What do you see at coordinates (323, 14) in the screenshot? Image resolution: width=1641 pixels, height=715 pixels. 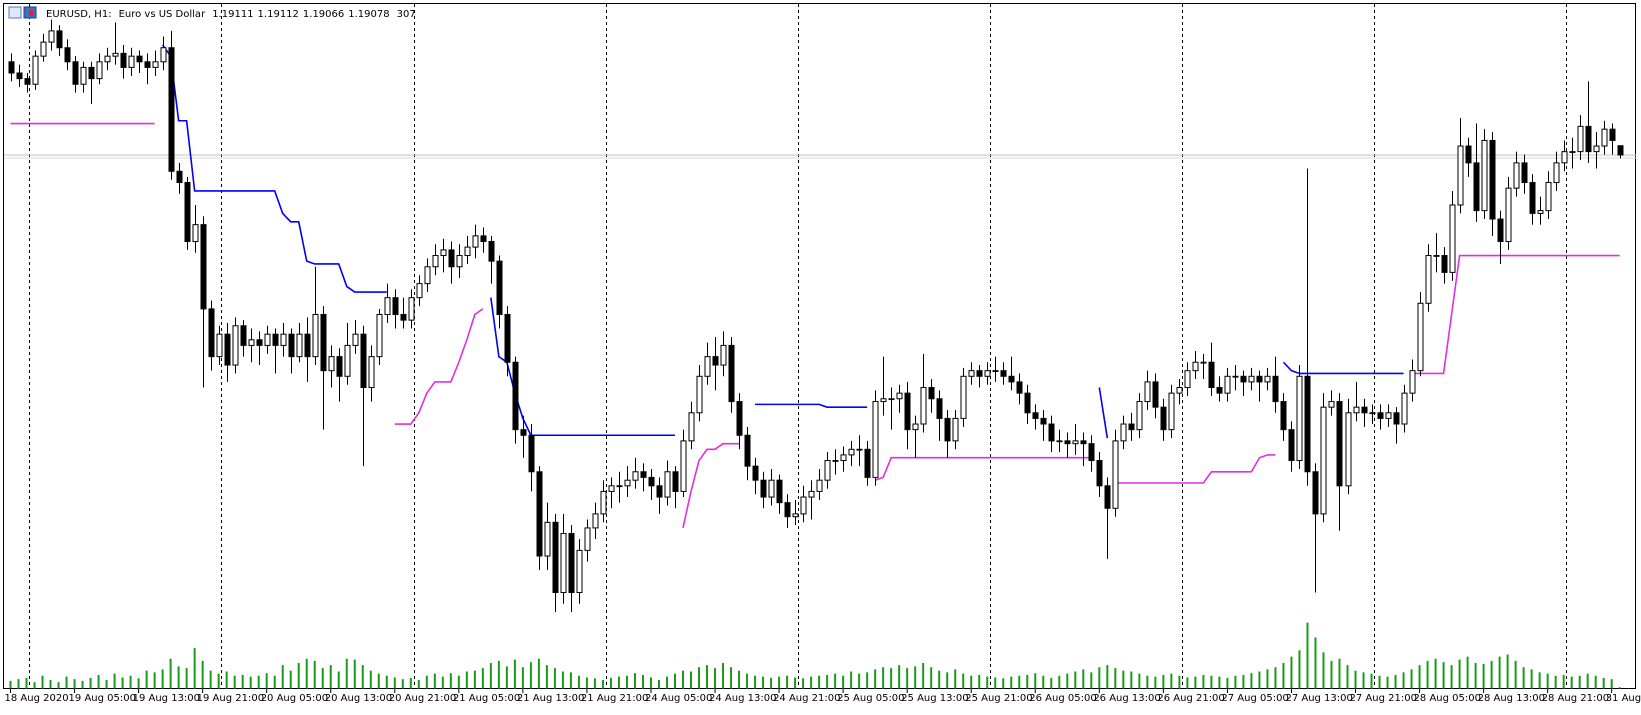 I see `header-field: 1.19066` at bounding box center [323, 14].